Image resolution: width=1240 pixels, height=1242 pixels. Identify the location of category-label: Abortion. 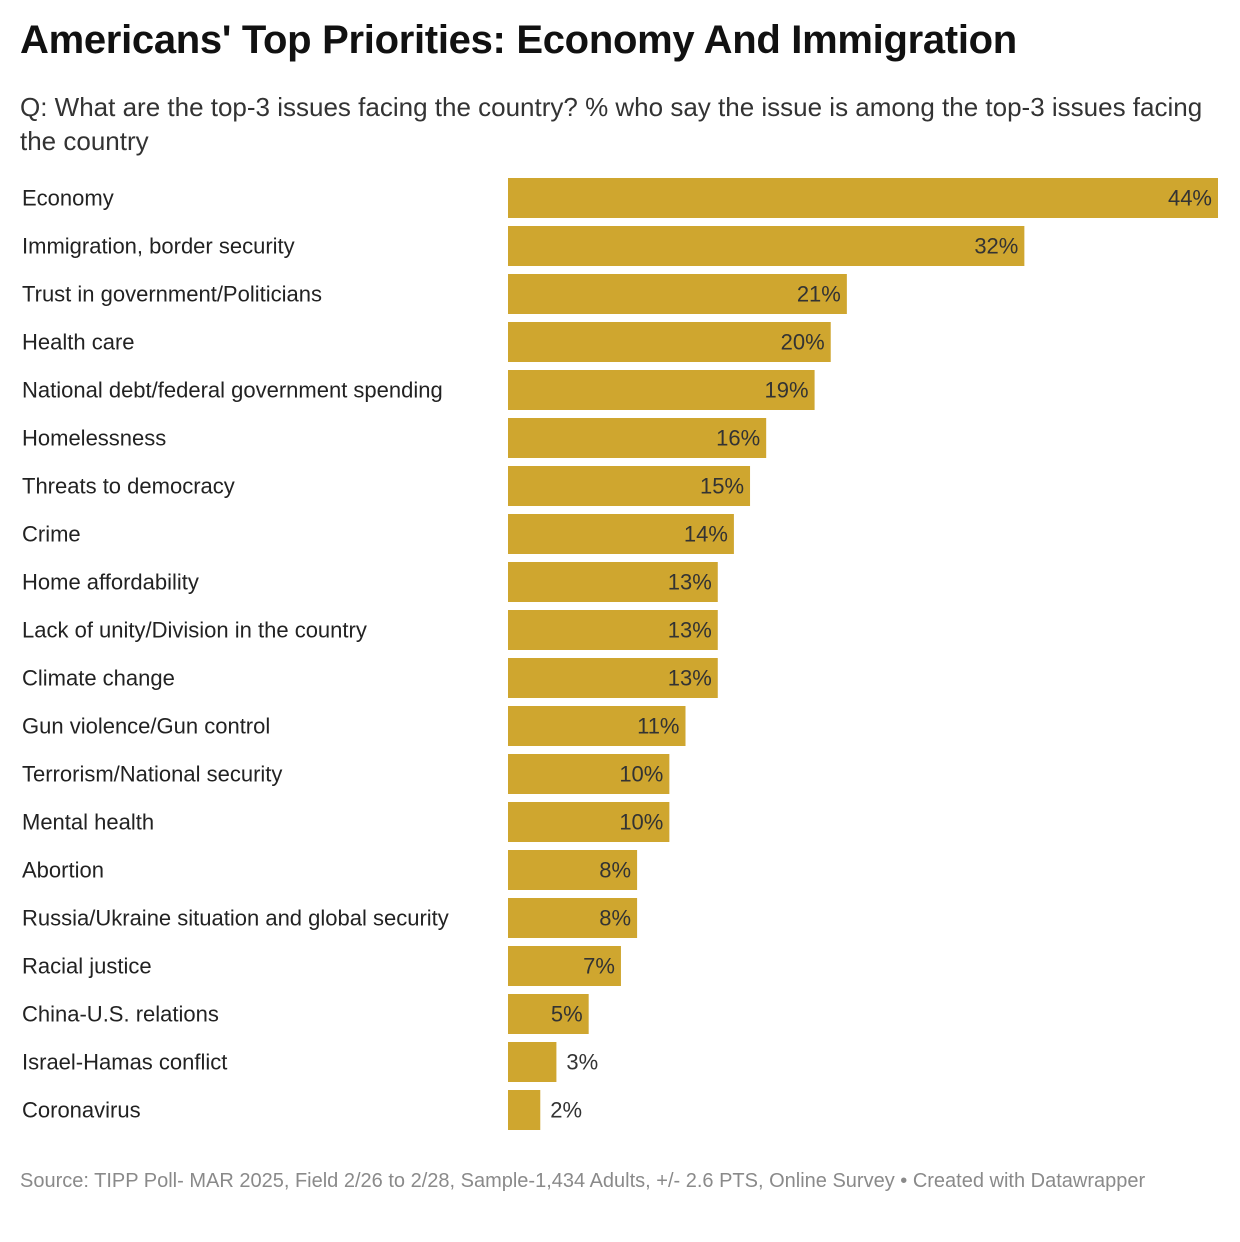
(63, 870).